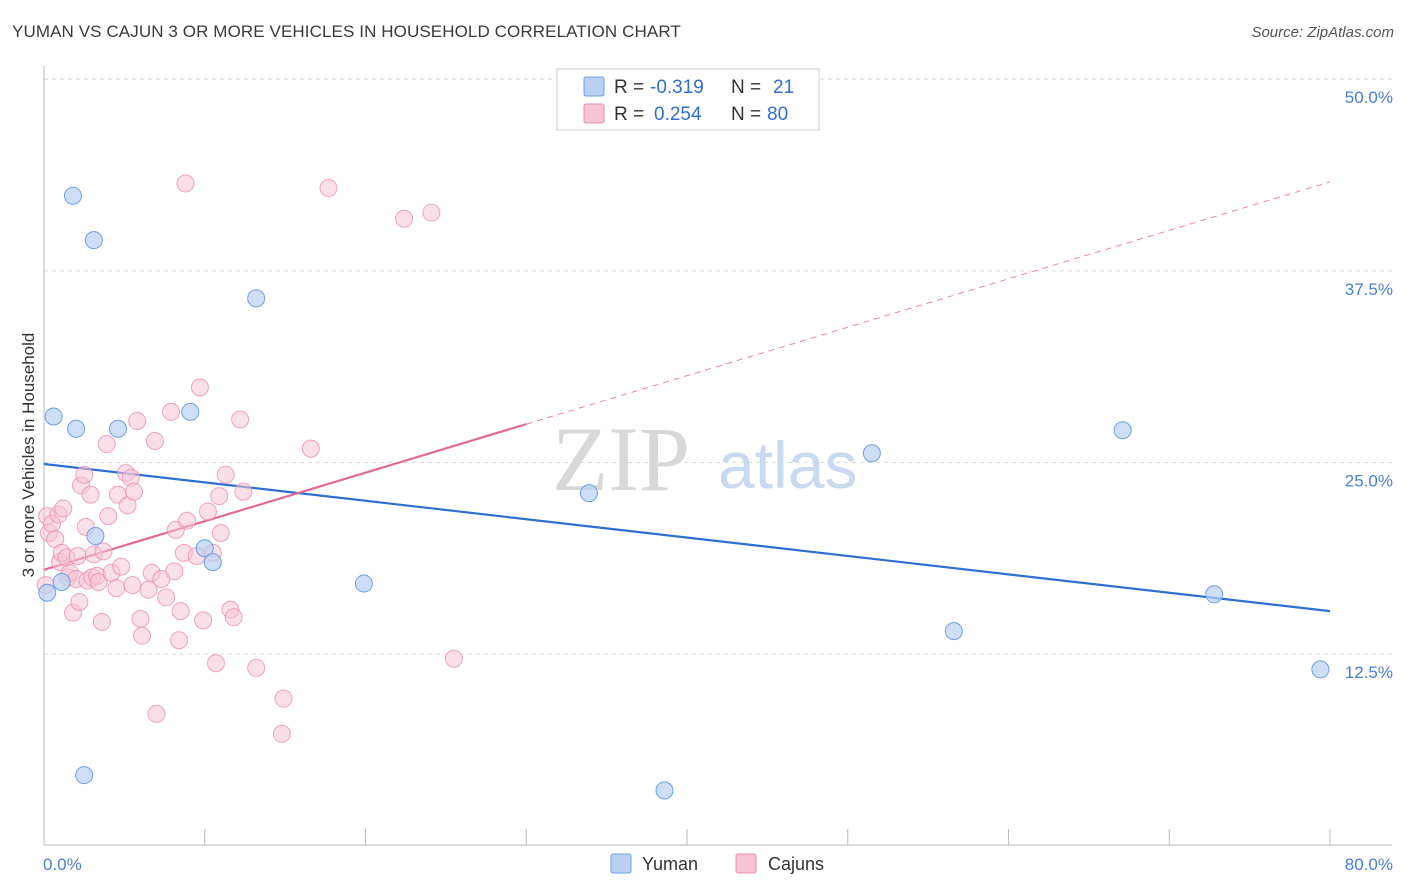  I want to click on source-label: Source: ZipAtlas.com, so click(1322, 32).